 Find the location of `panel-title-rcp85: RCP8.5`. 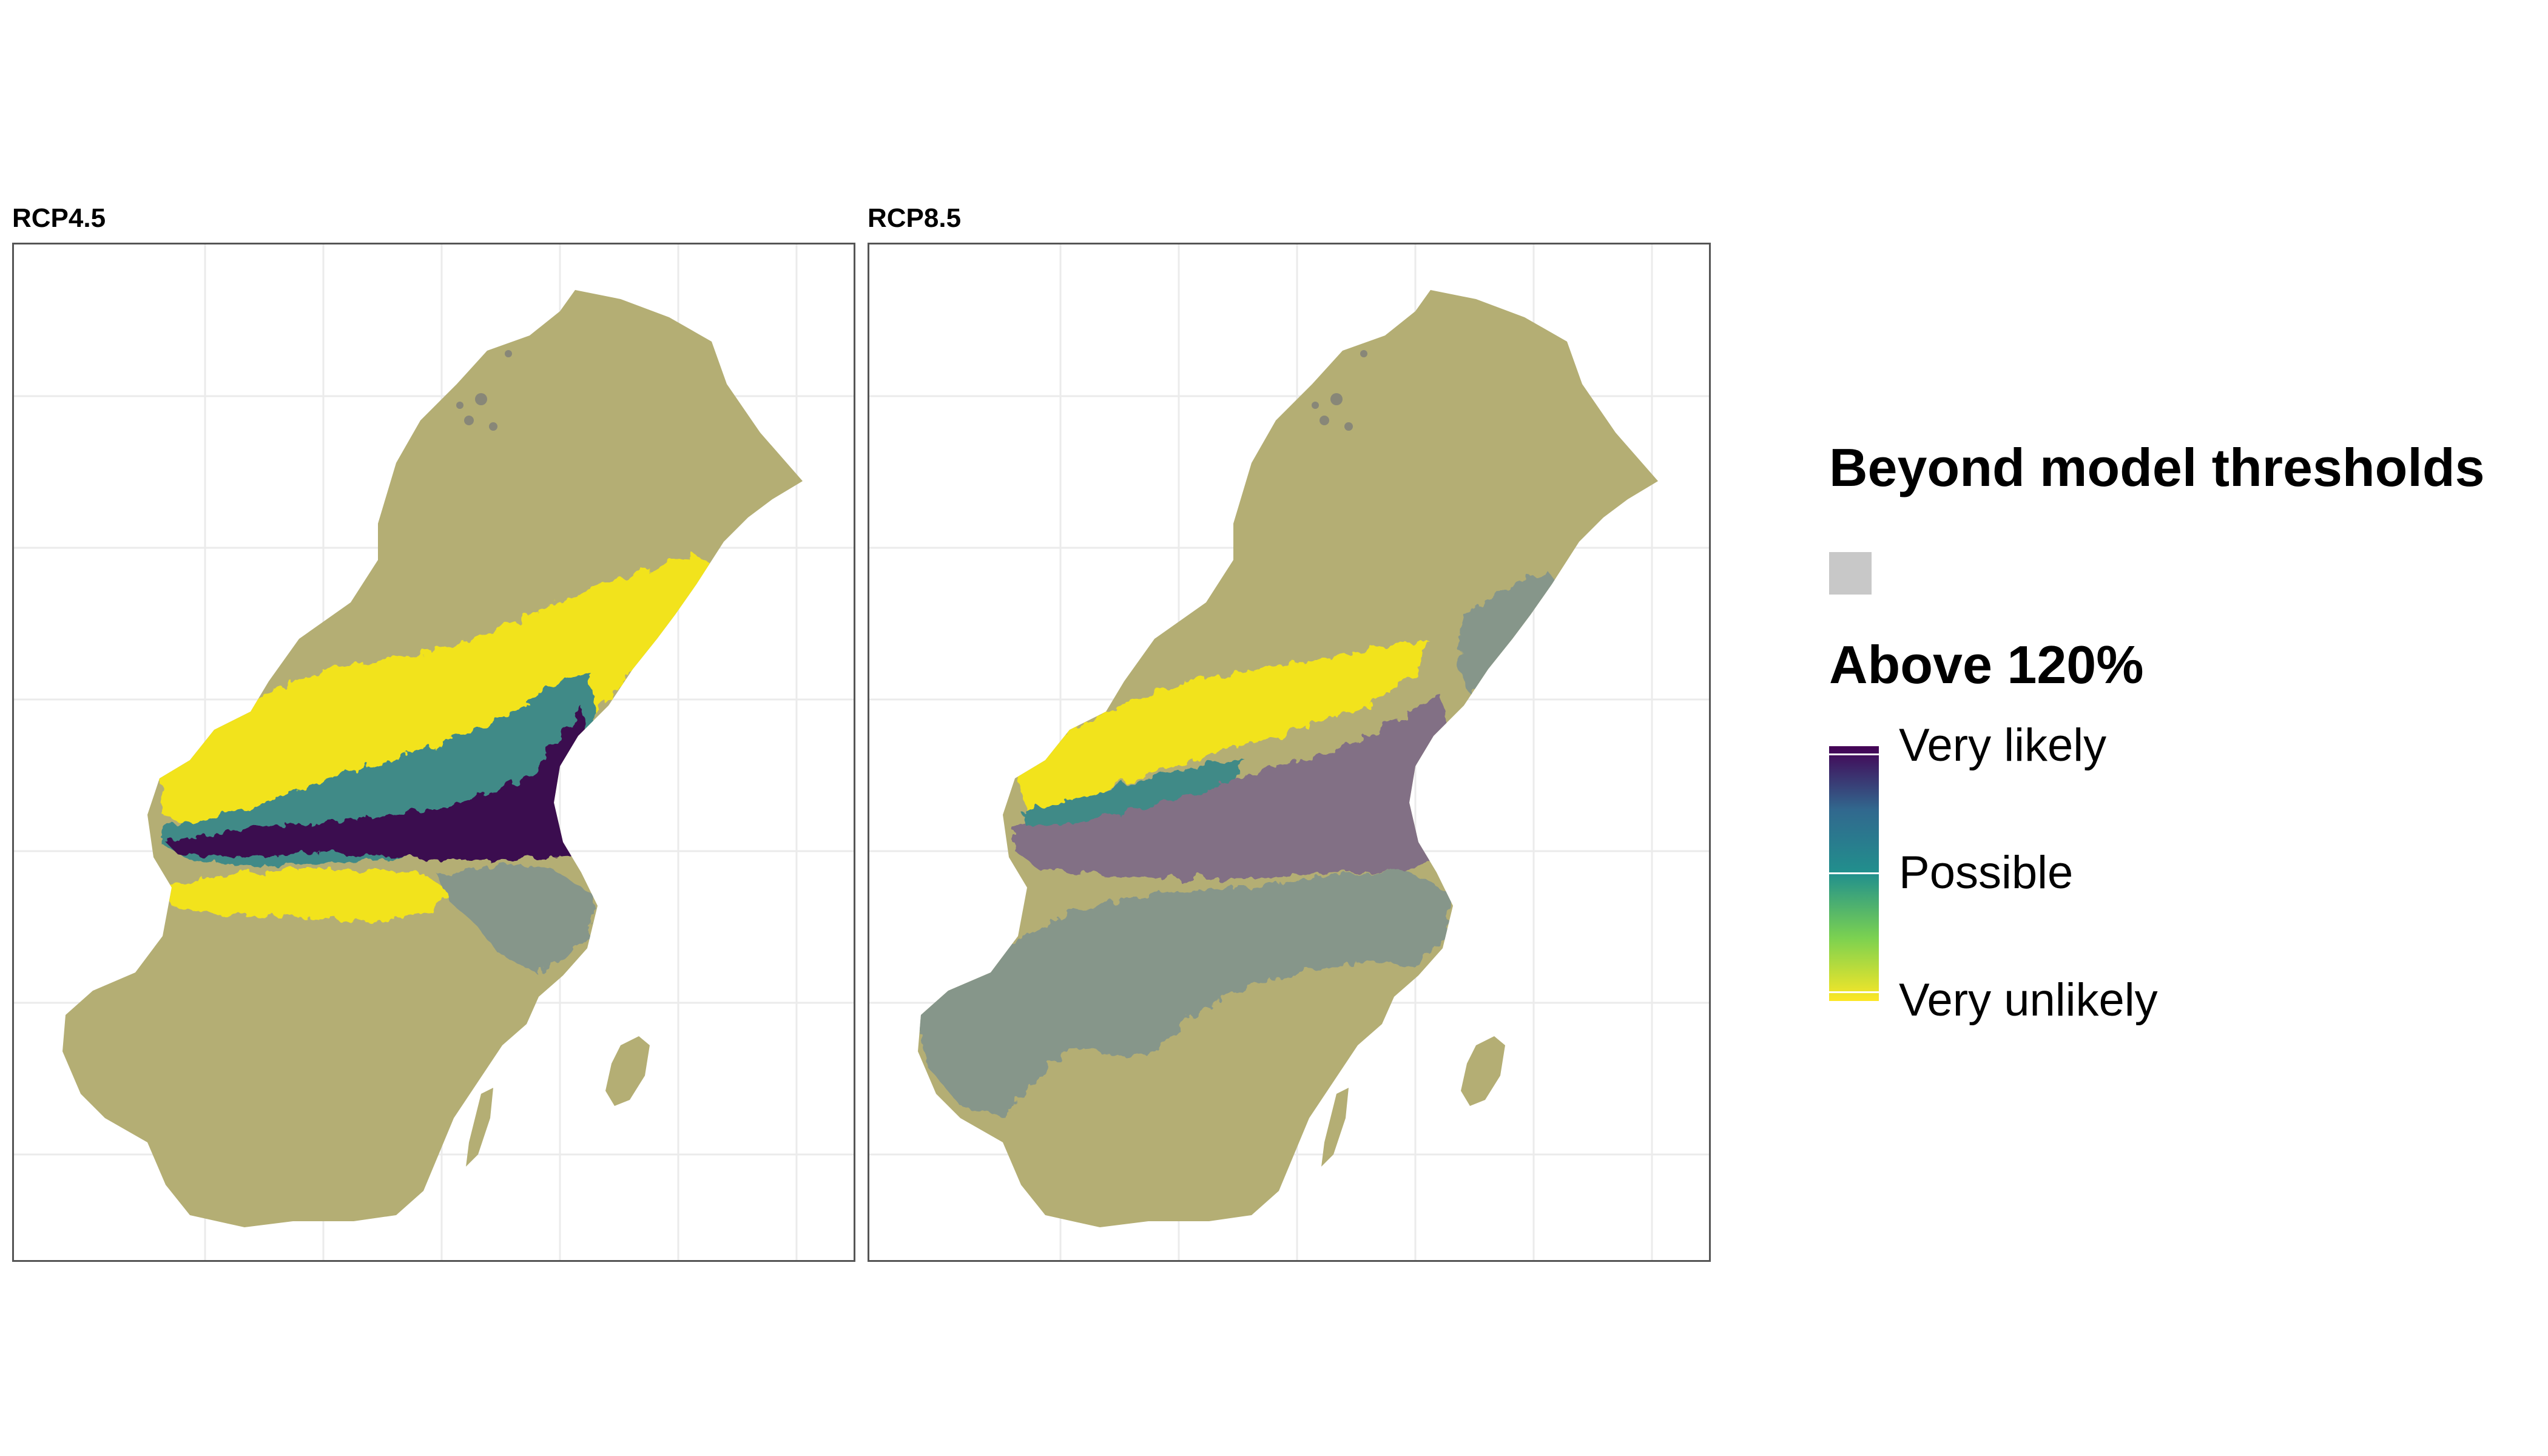

panel-title-rcp85: RCP8.5 is located at coordinates (915, 218).